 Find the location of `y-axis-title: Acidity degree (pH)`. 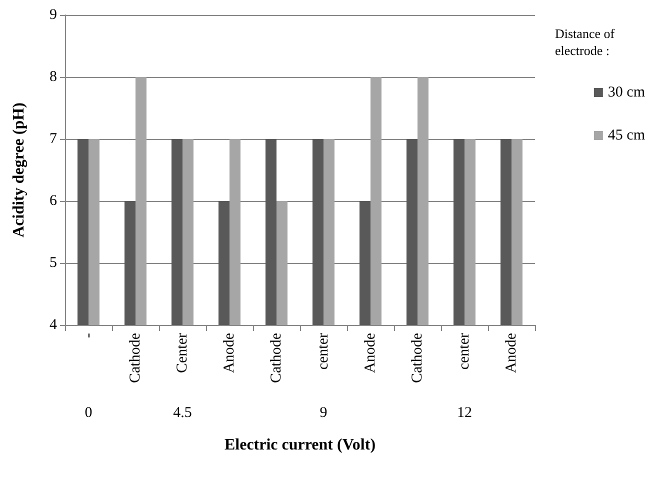

y-axis-title: Acidity degree (pH) is located at coordinates (19, 170).